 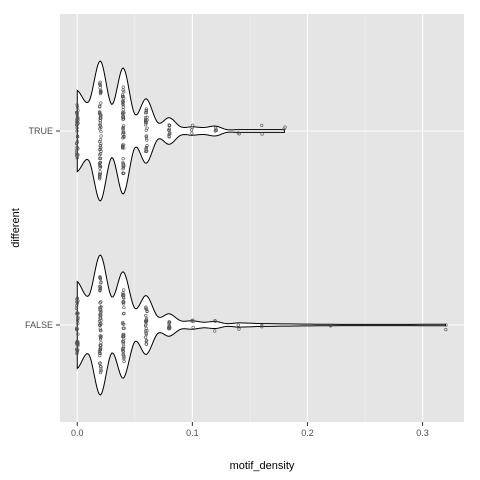 I want to click on violin-true, so click(x=180, y=131).